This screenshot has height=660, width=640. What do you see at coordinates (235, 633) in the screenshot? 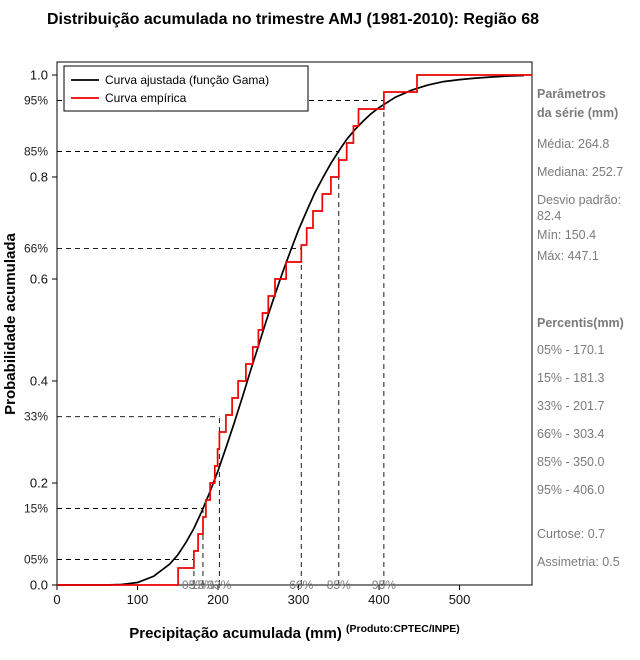
I see `x-axis-label-text: Precipitação acumulada (mm)` at bounding box center [235, 633].